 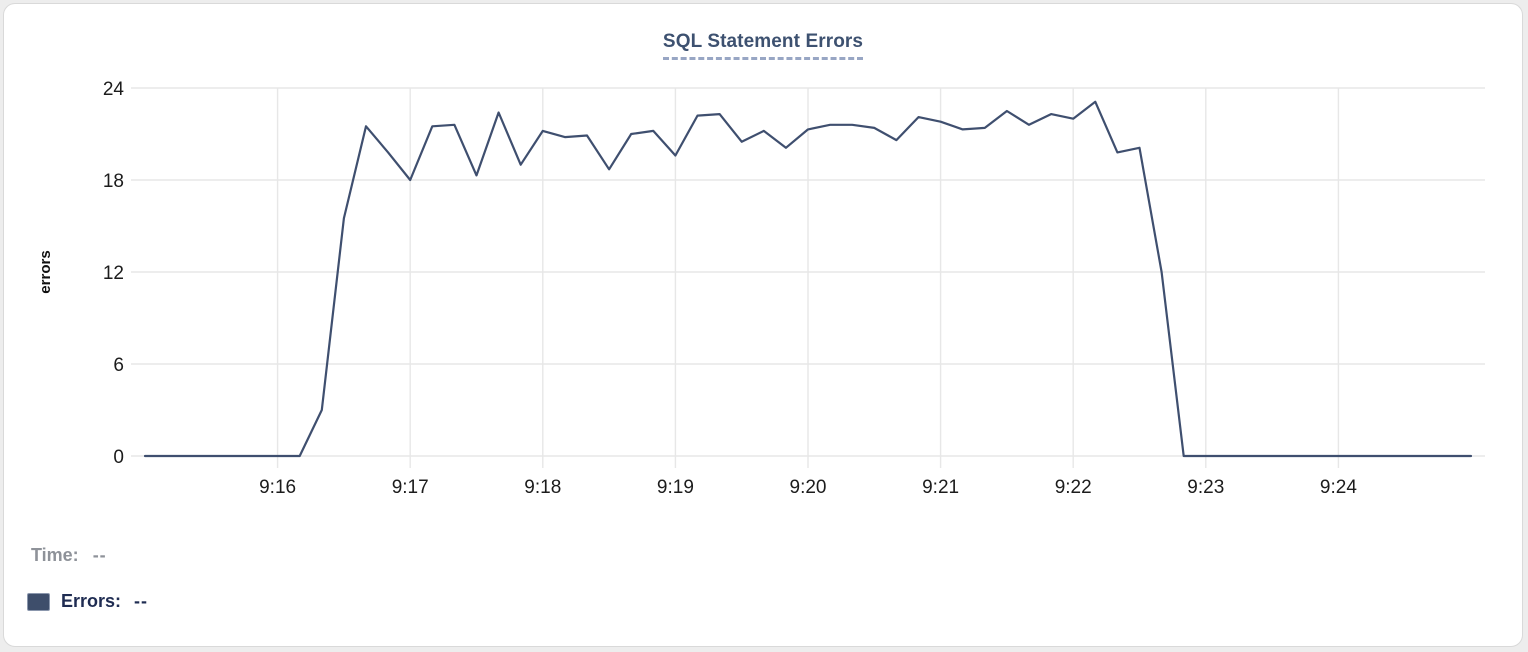 I want to click on legend-errors-label: Errors:, so click(x=91, y=601).